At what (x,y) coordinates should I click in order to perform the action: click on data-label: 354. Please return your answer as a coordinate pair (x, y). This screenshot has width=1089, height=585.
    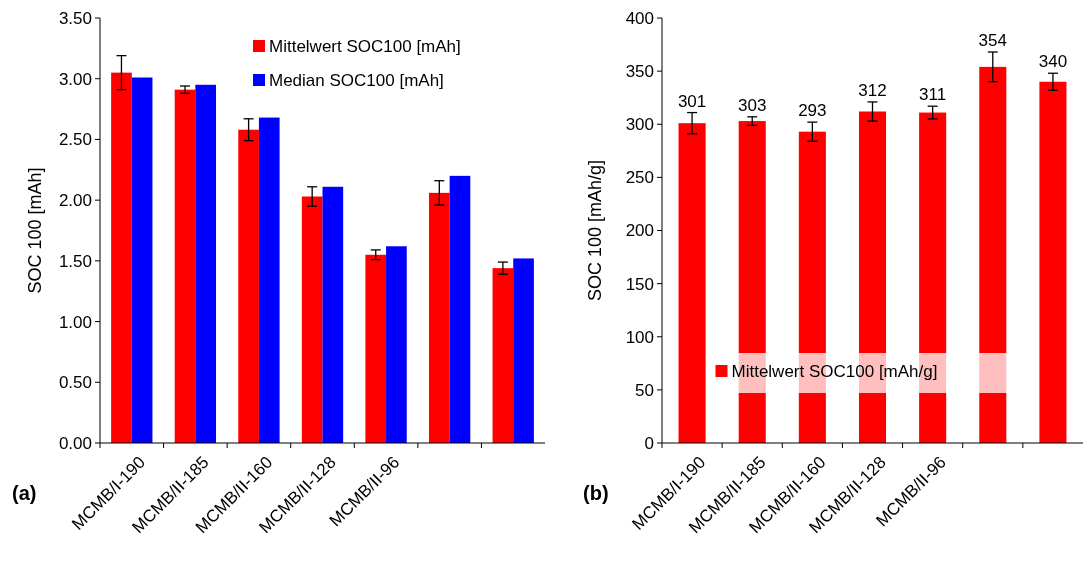
    Looking at the image, I should click on (992, 40).